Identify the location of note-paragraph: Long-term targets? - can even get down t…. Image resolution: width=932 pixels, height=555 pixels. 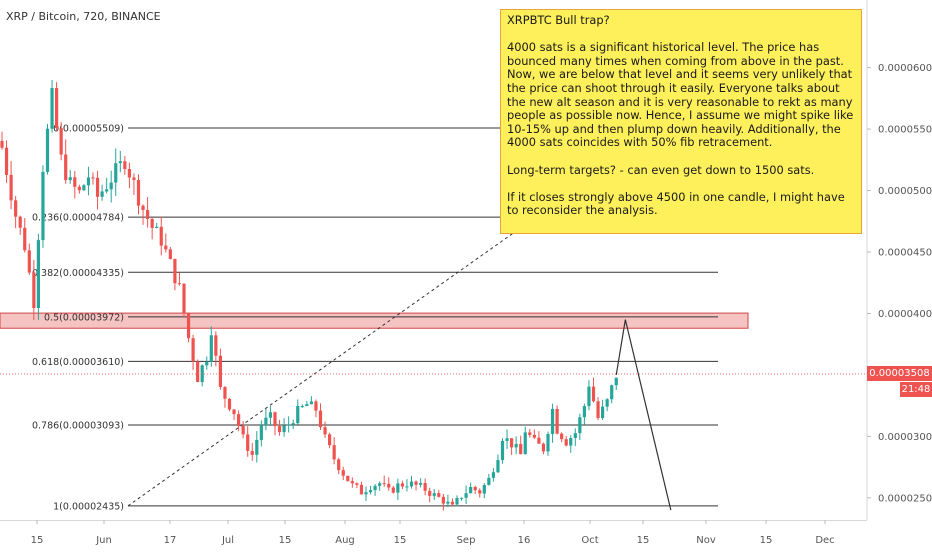
(661, 169).